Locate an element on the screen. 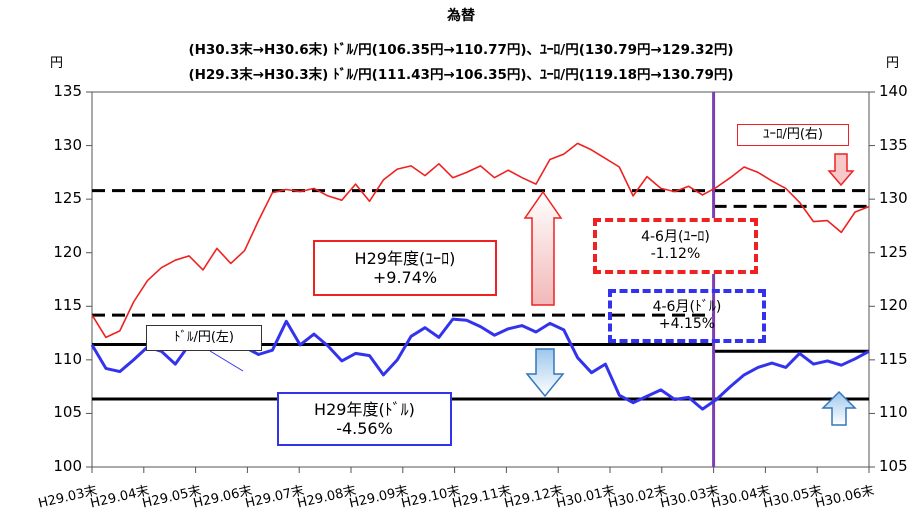 Image resolution: width=922 pixels, height=515 pixels. legend-euro: ﾕｰﾛ/円(右) is located at coordinates (793, 135).